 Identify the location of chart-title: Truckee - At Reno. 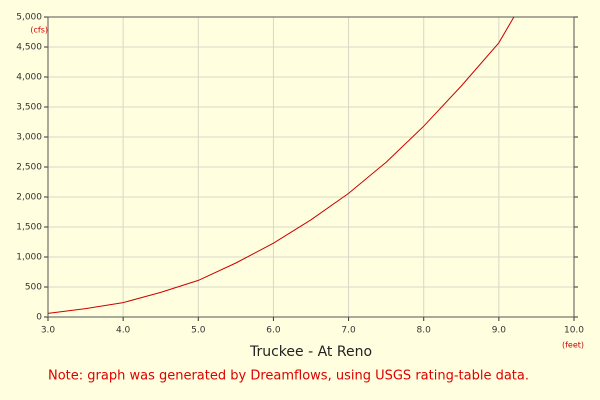
(310, 352).